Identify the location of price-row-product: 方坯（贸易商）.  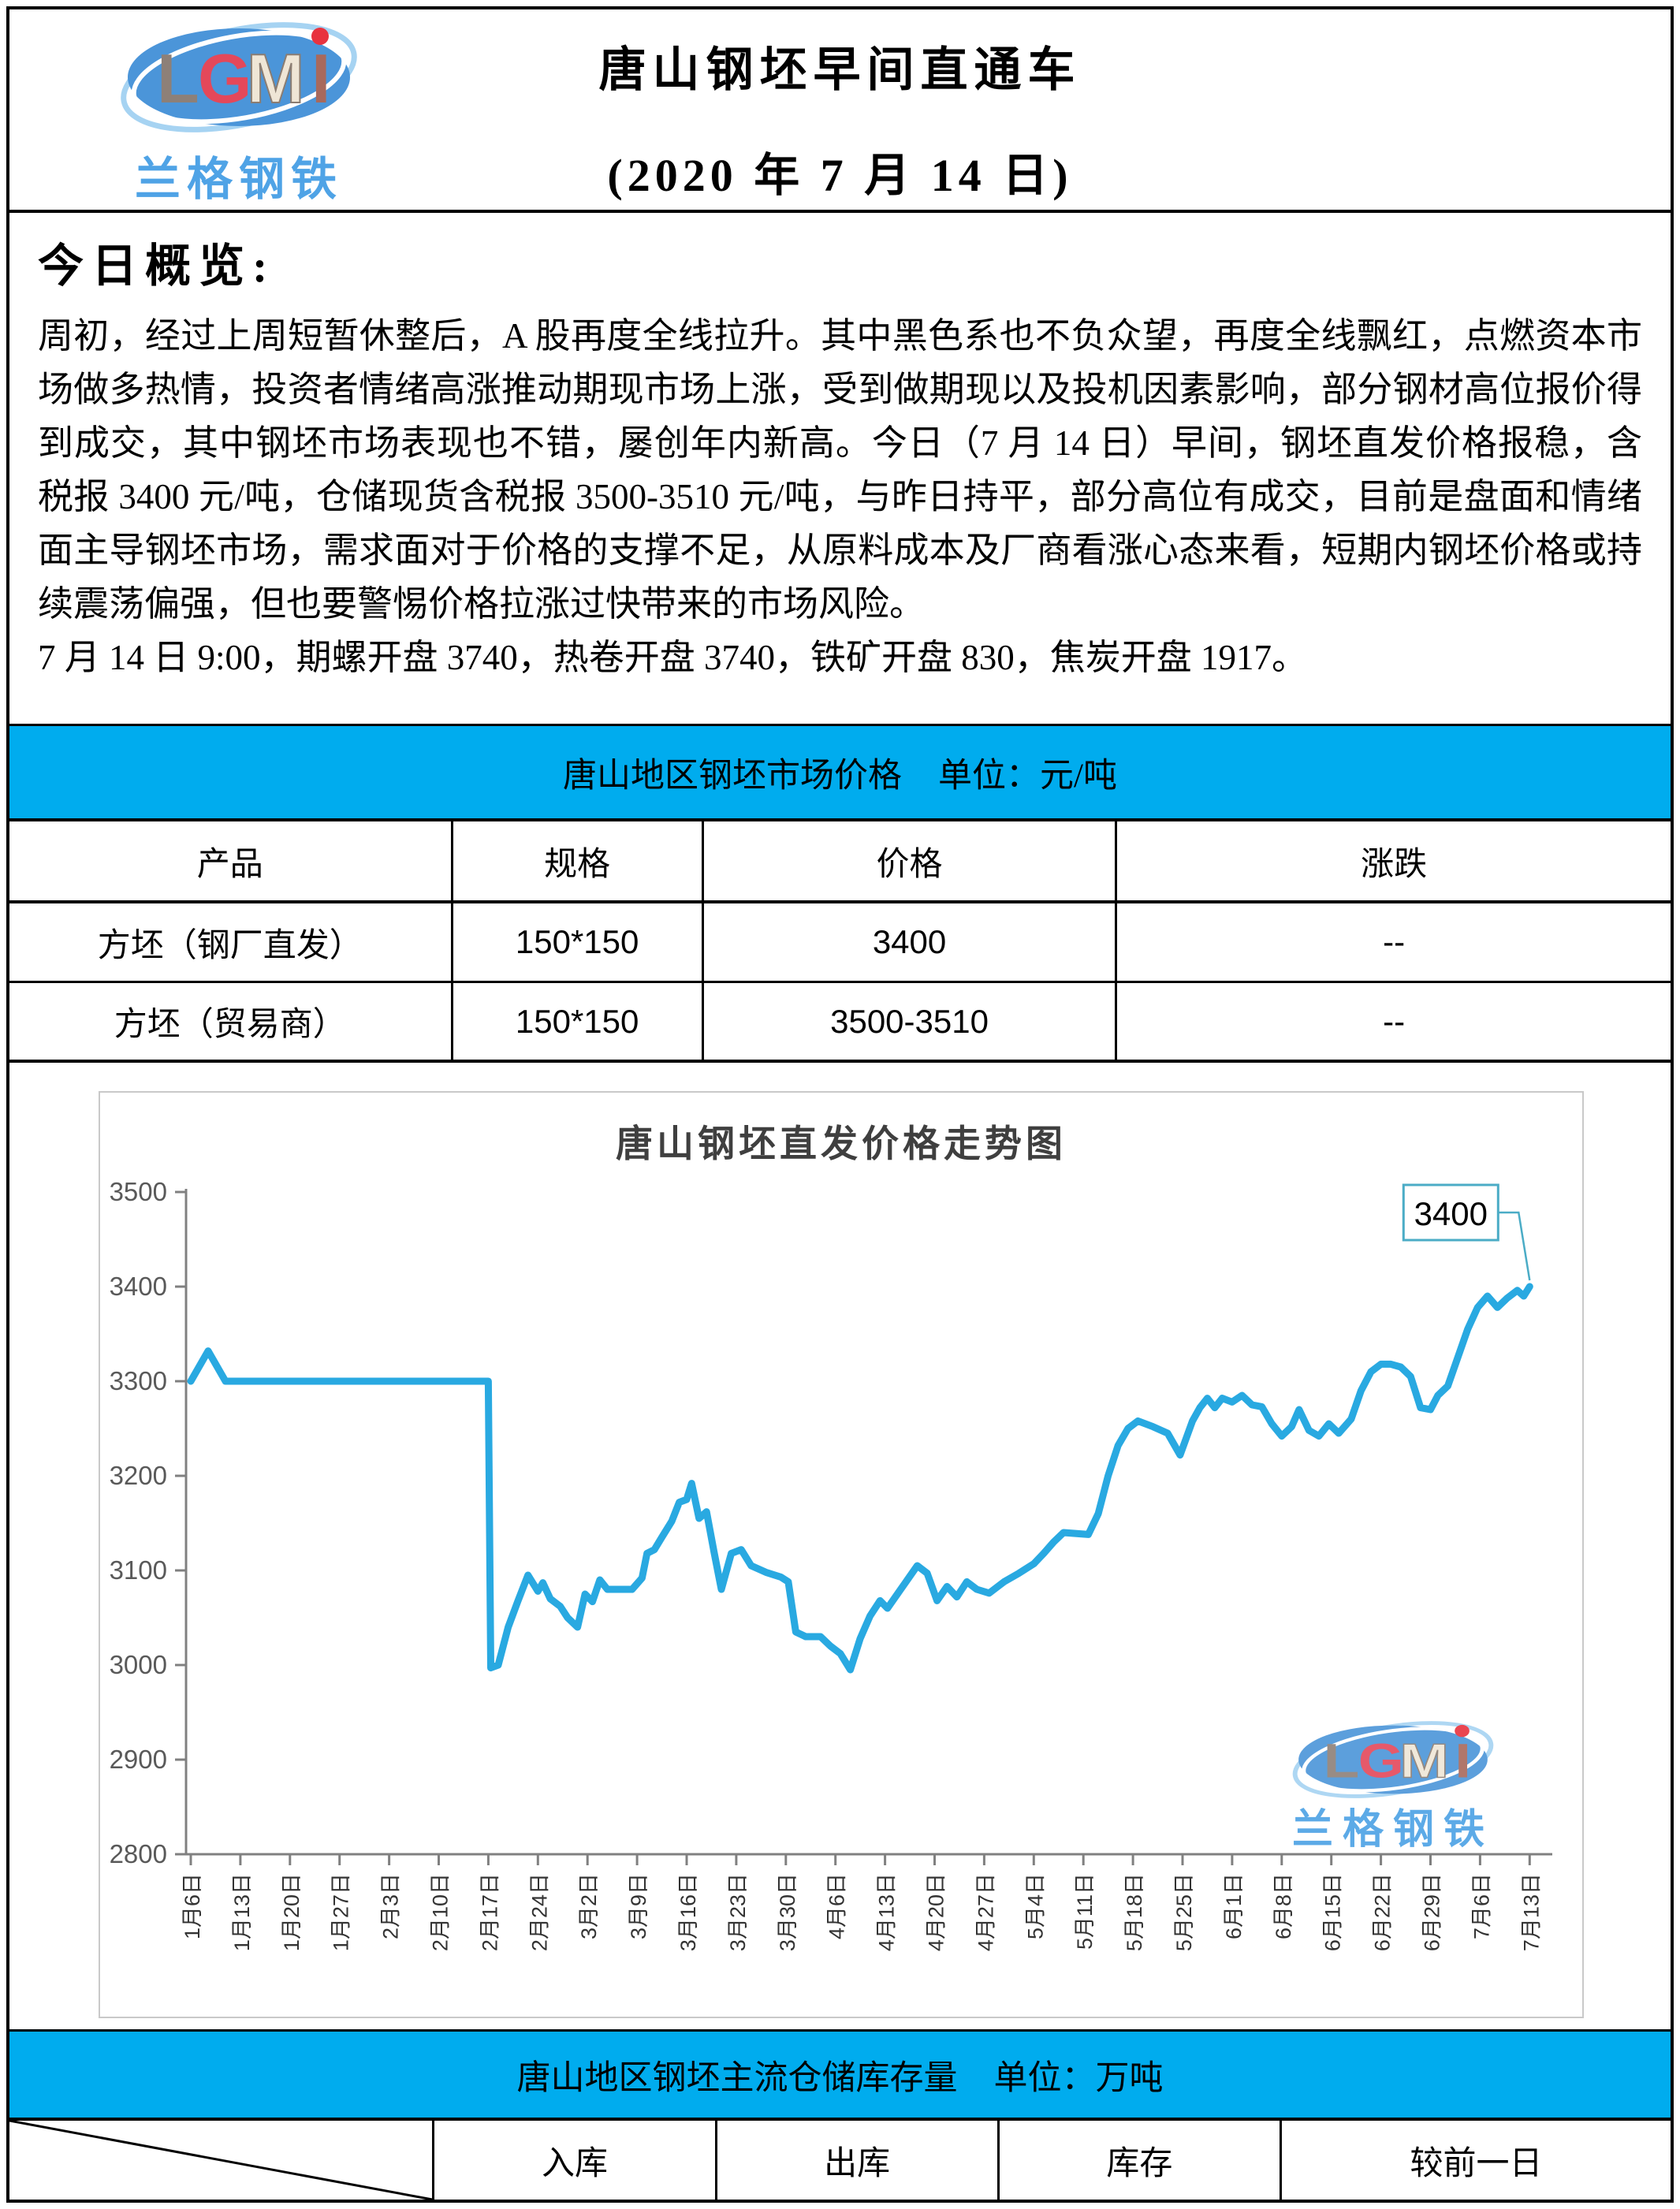
(231, 1023).